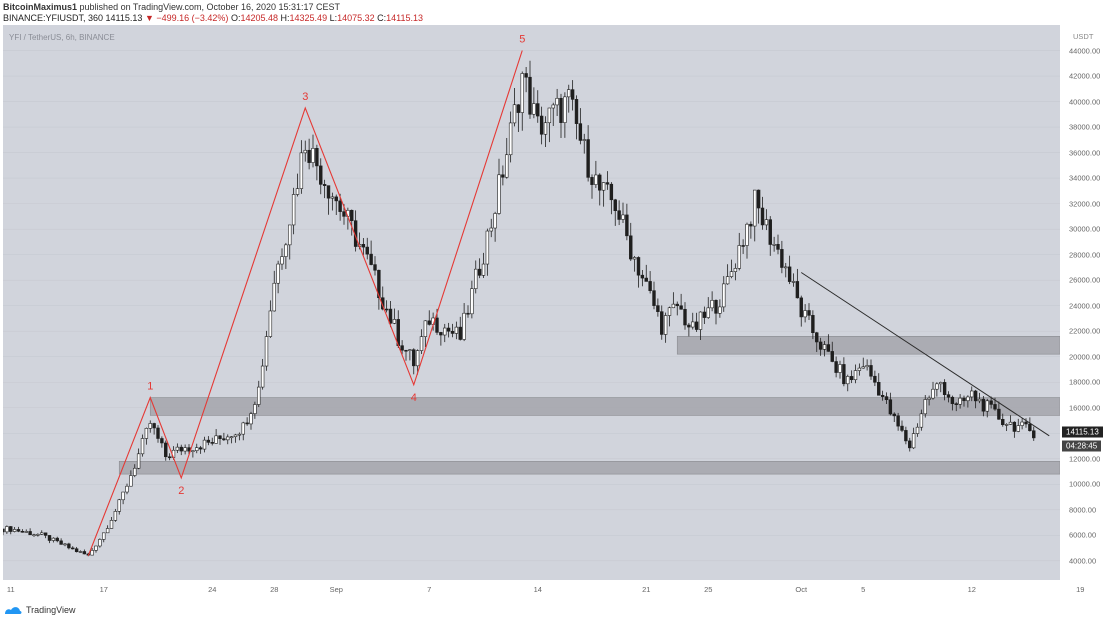 The image size is (1107, 623). Describe the element at coordinates (868, 345) in the screenshot. I see `horizontal-zone` at that location.